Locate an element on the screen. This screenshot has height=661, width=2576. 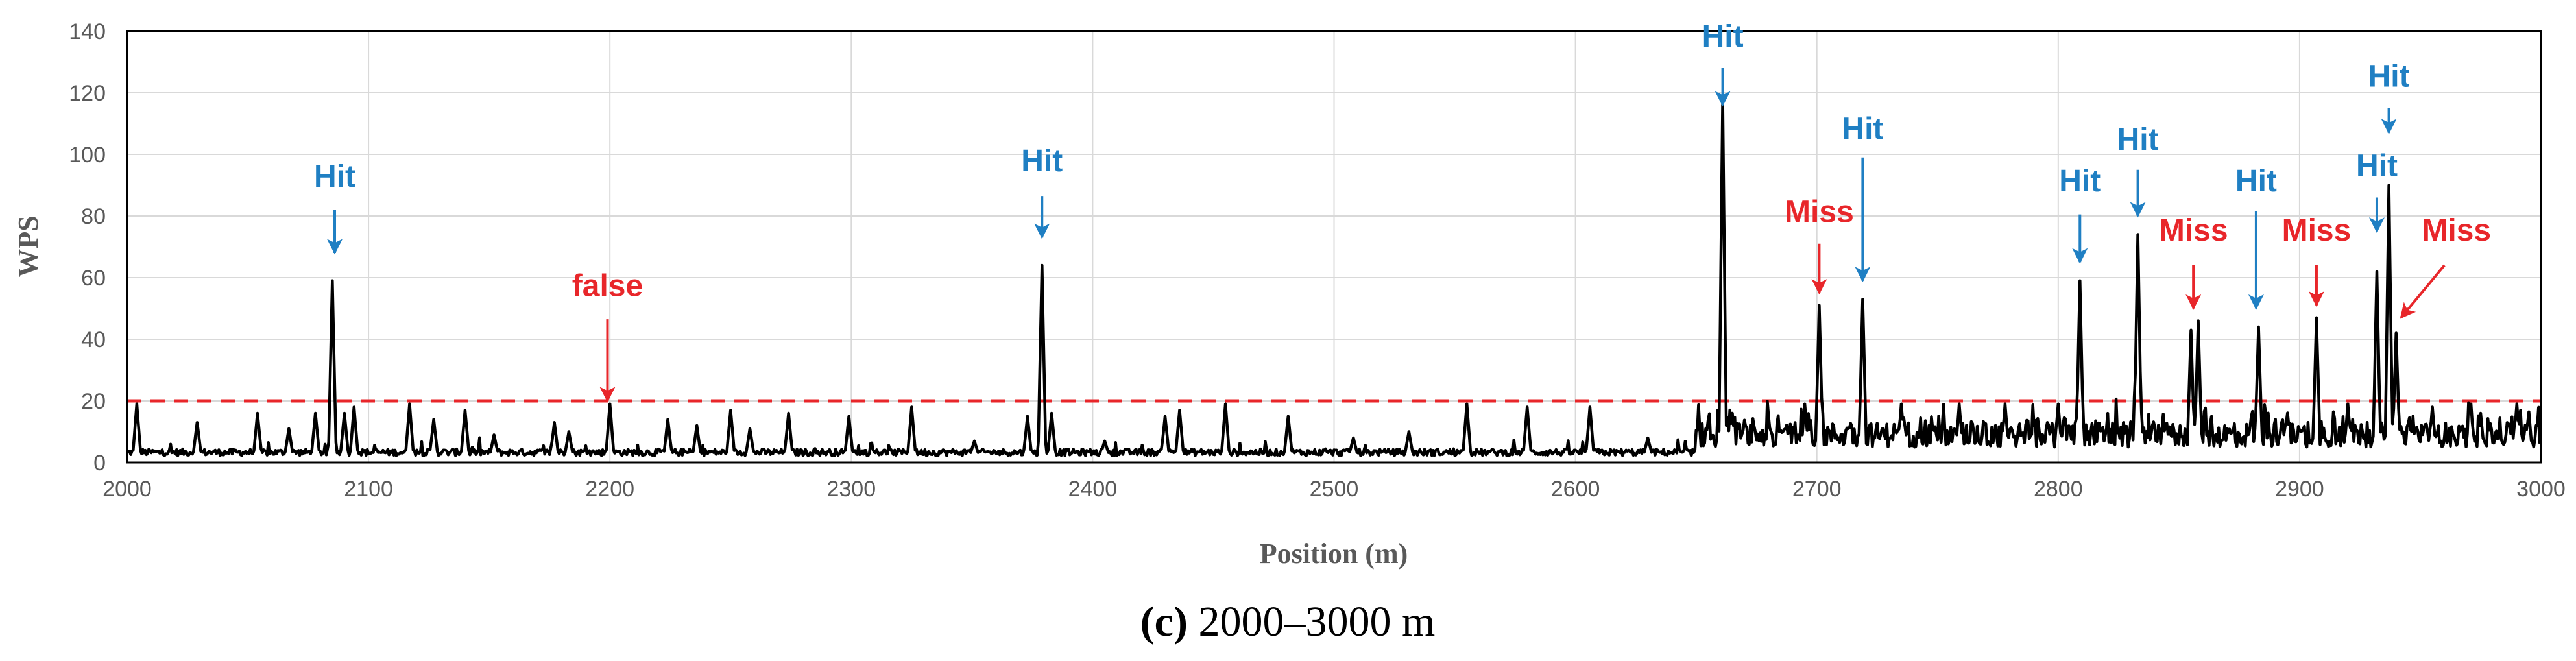
x-tick-label: 2700 is located at coordinates (1817, 489).